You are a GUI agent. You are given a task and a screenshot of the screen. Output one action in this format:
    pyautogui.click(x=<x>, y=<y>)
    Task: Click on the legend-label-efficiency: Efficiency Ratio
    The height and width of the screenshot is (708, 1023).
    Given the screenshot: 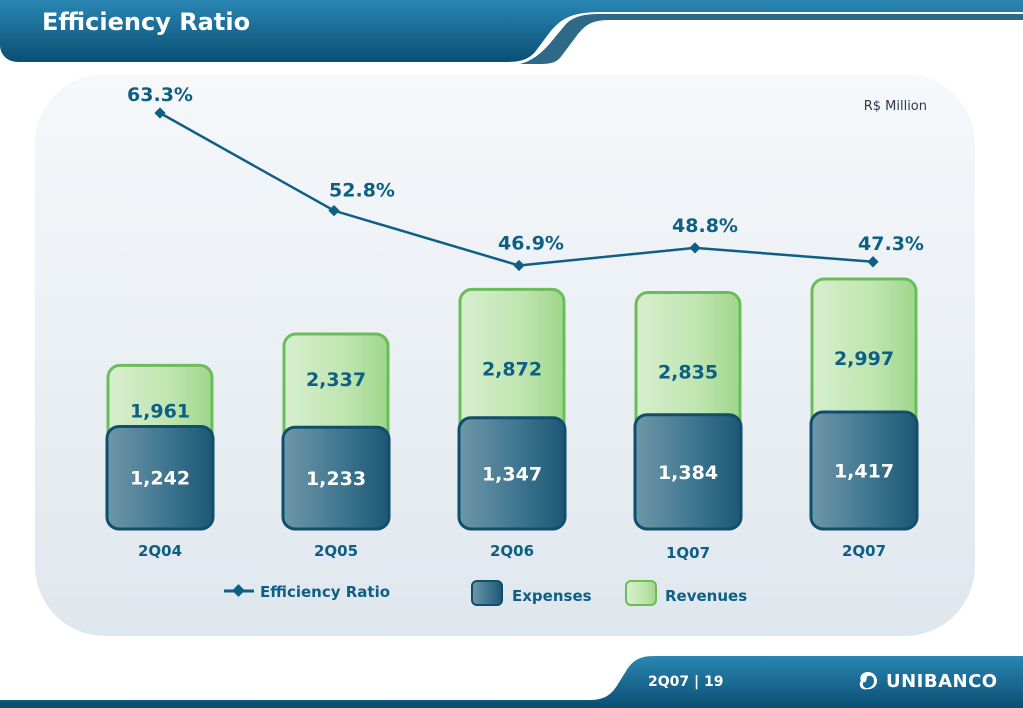 What is the action you would take?
    pyautogui.click(x=325, y=592)
    